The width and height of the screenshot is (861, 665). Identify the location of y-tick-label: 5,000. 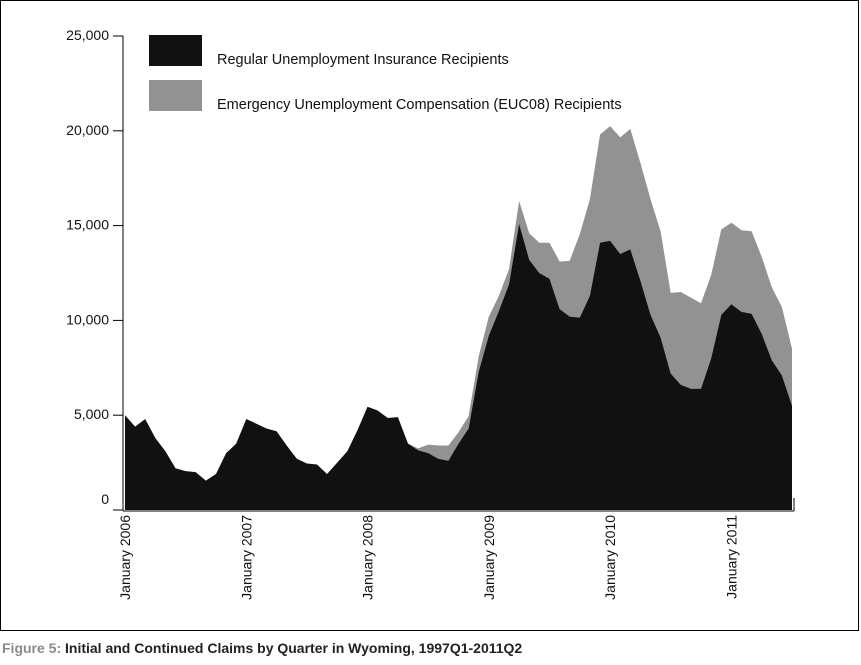
(91, 414).